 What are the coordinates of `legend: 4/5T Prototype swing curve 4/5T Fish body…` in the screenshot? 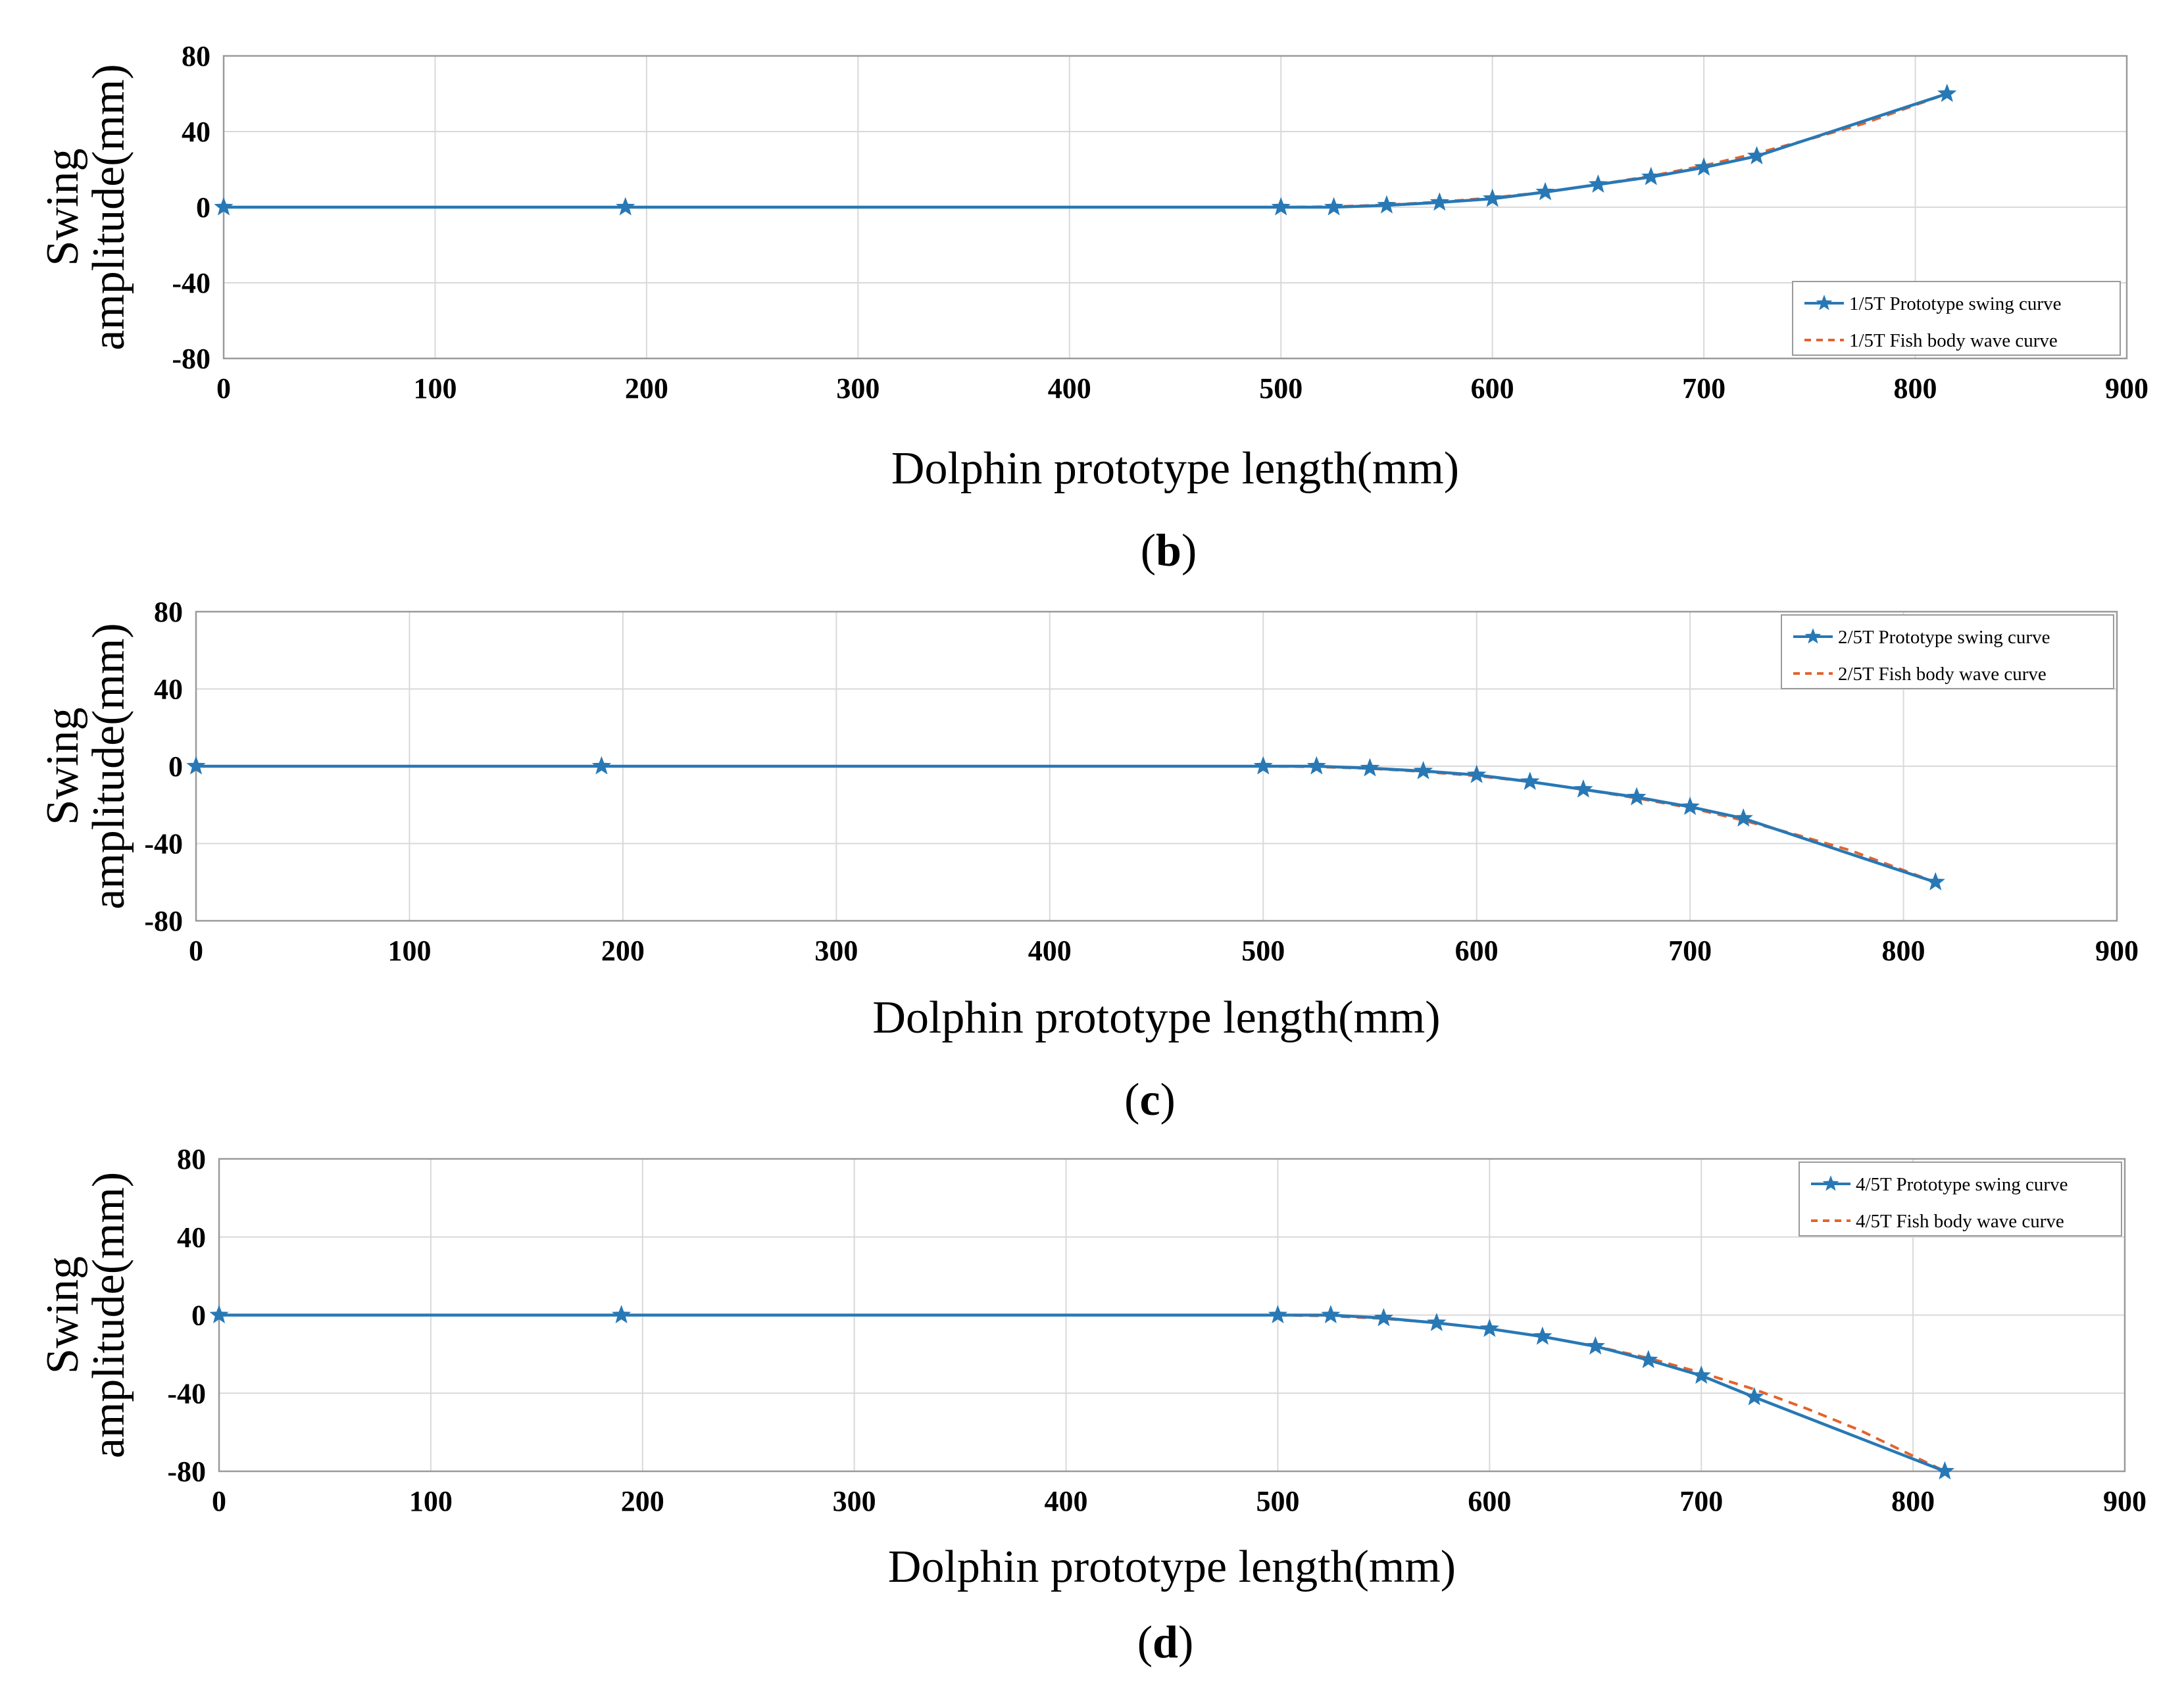 It's located at (1960, 1199).